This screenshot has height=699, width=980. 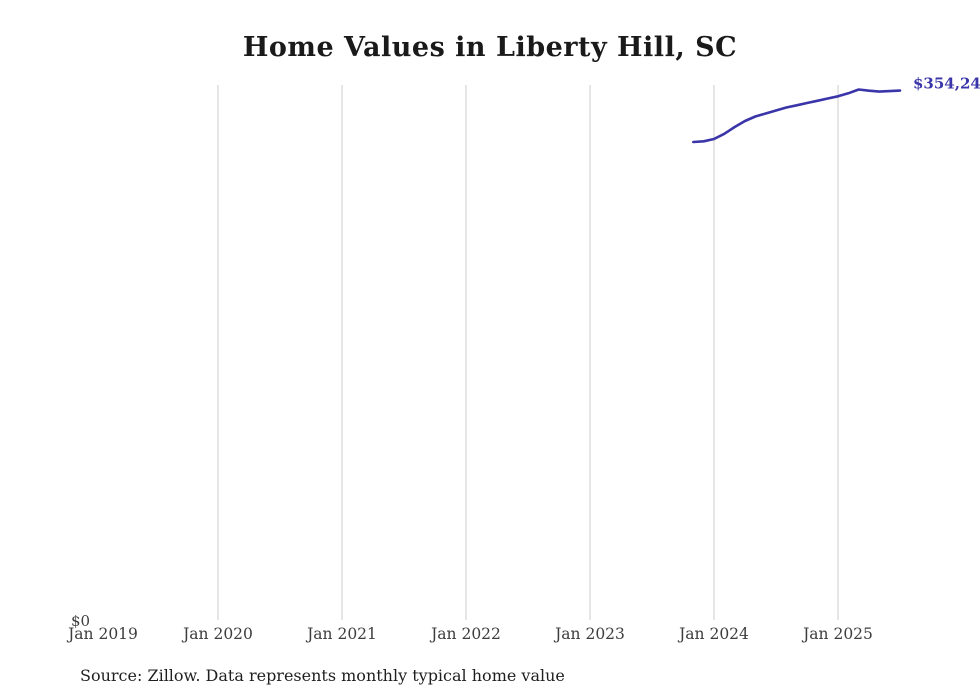 I want to click on x-tick-jan-2020: Jan 2020, so click(x=218, y=634).